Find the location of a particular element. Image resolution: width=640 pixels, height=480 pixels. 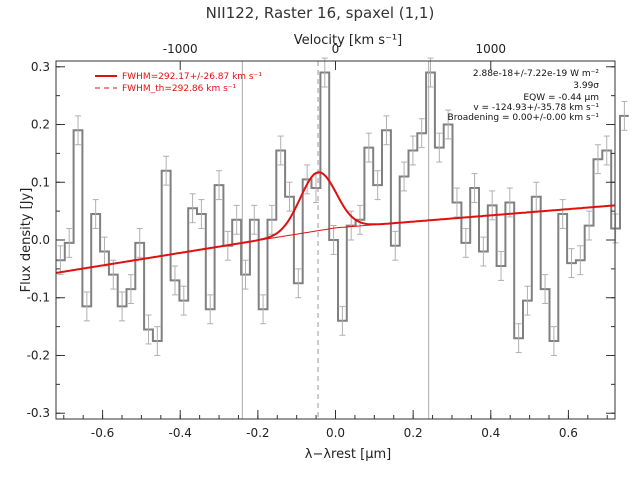

legend-label-fit: FWHM=292.17+/-26.87 km s⁻¹ is located at coordinates (192, 77).